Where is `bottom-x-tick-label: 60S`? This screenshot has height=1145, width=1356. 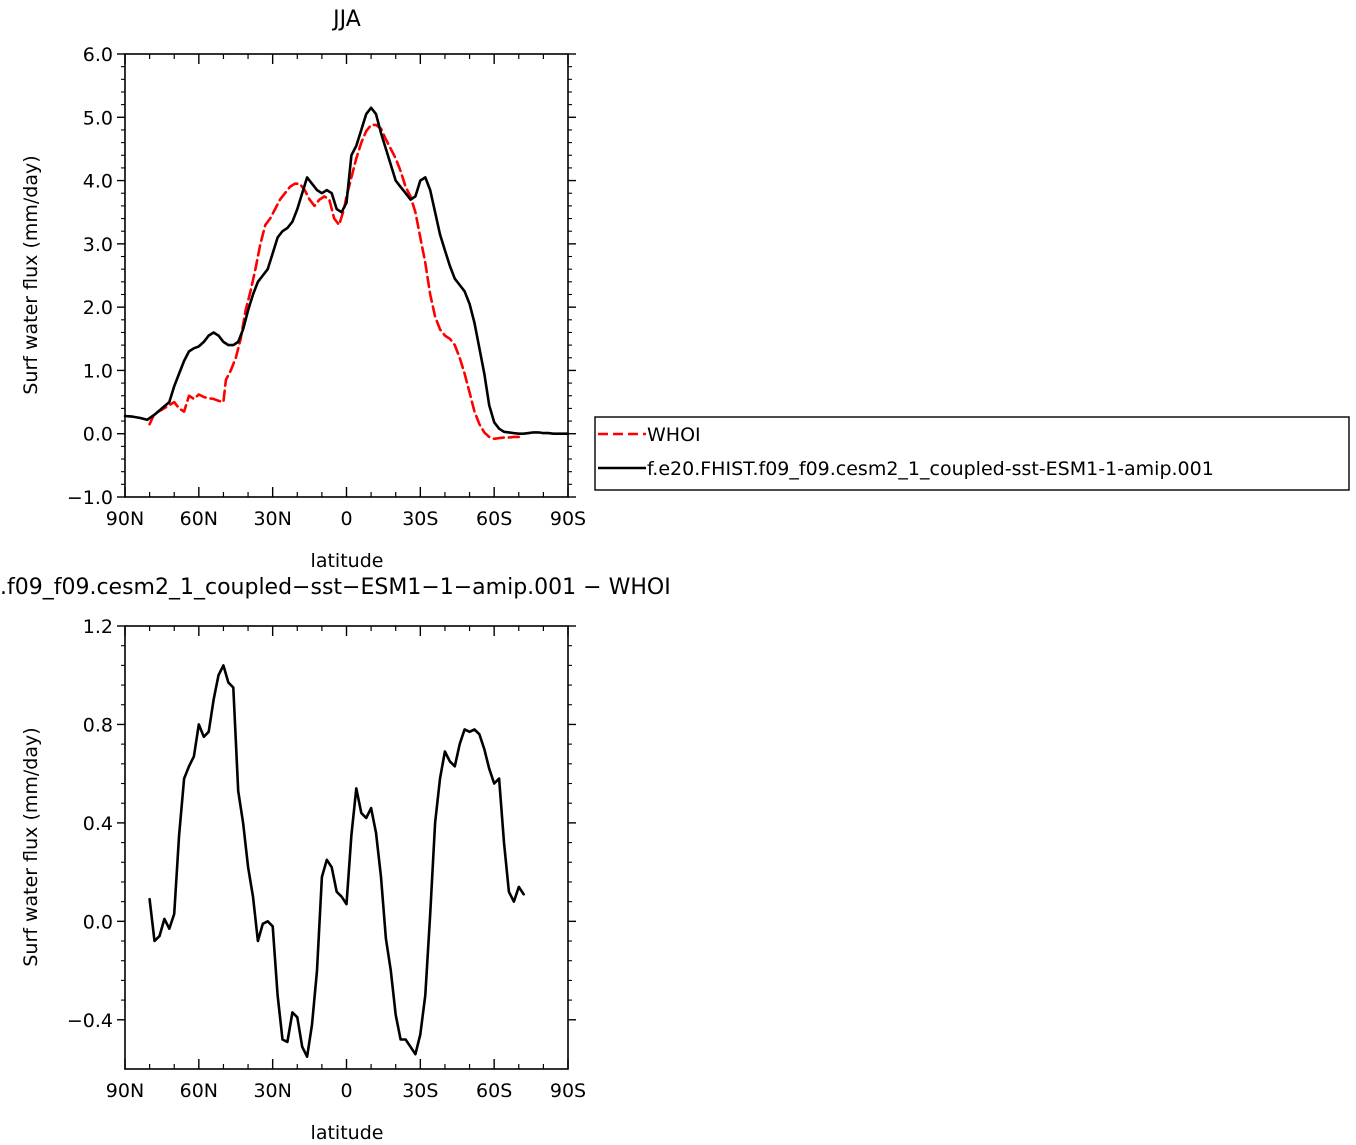 bottom-x-tick-label: 60S is located at coordinates (494, 1091).